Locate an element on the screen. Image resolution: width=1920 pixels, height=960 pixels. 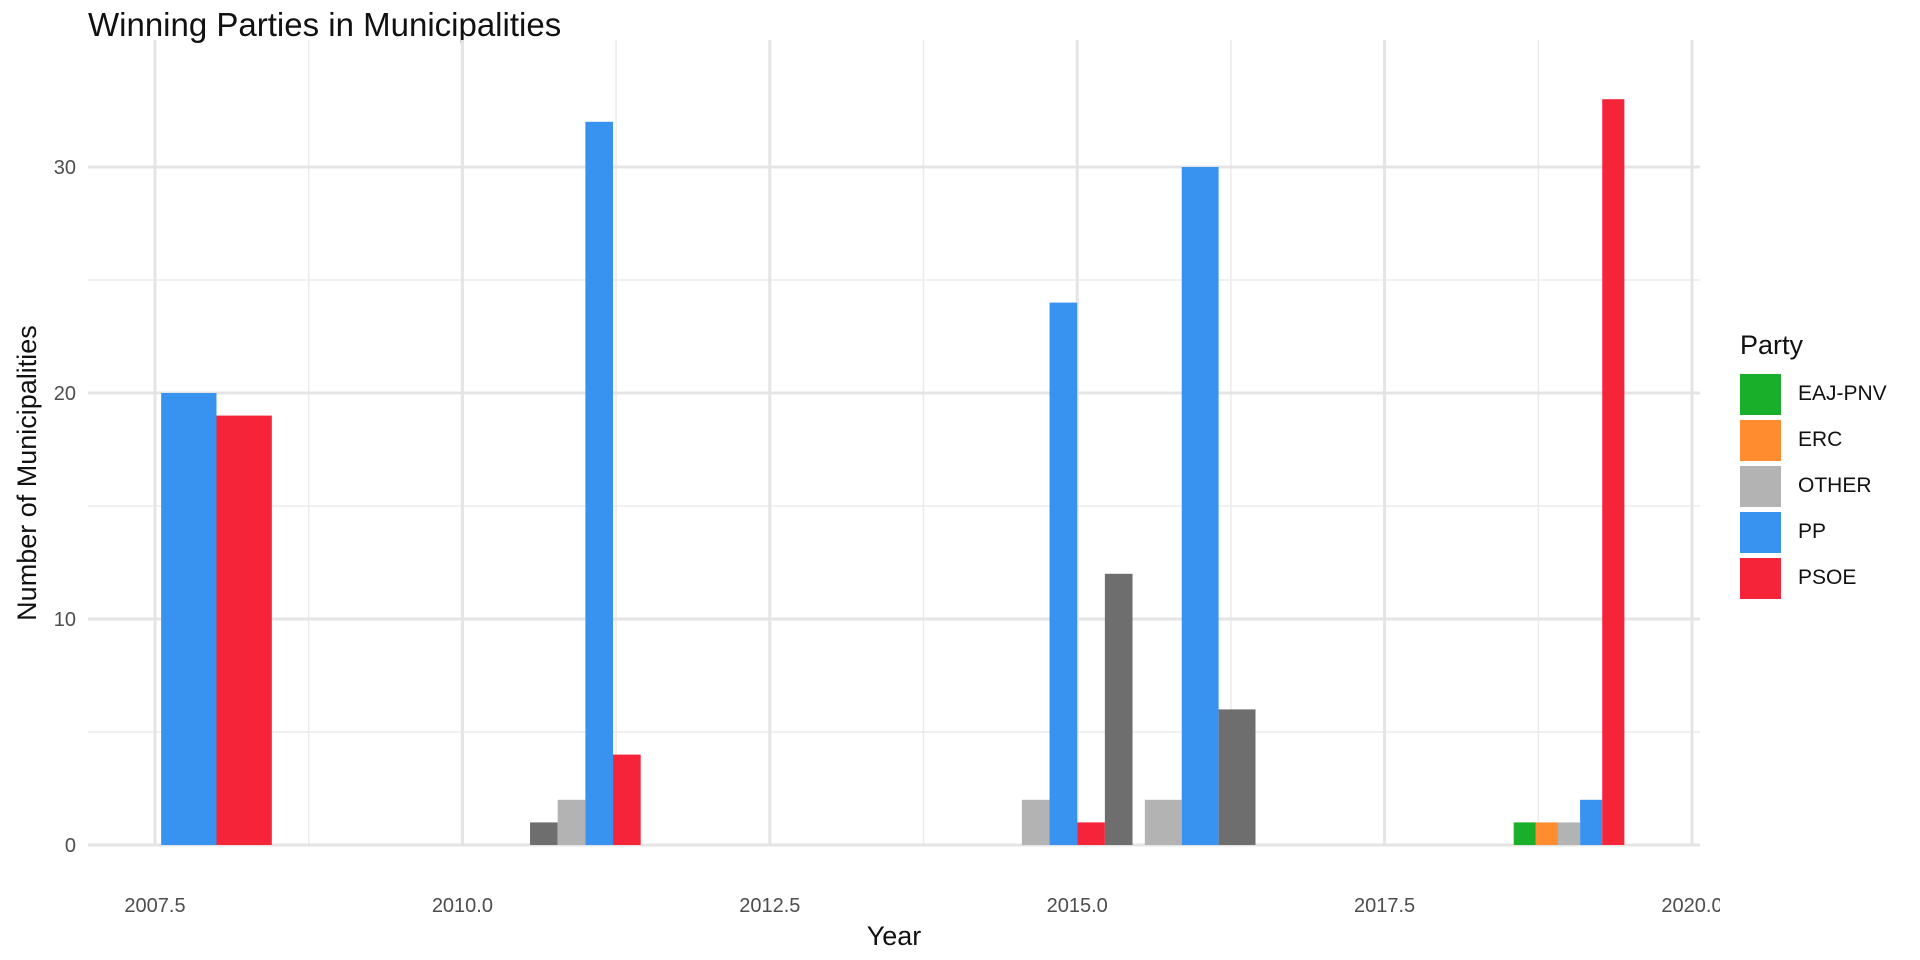
bar-2019-pp is located at coordinates (1591, 822).